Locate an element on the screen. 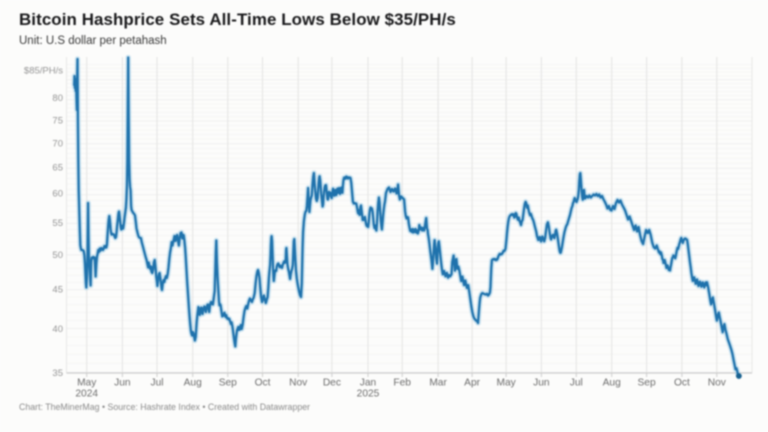 The height and width of the screenshot is (432, 768). svg-text: 70 is located at coordinates (57, 144).